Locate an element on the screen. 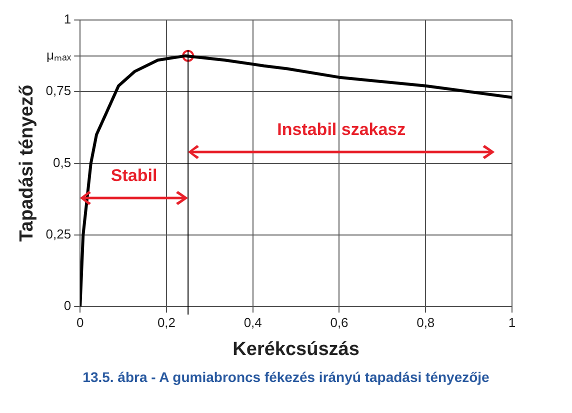  x-tick-label: 0 is located at coordinates (80, 322).